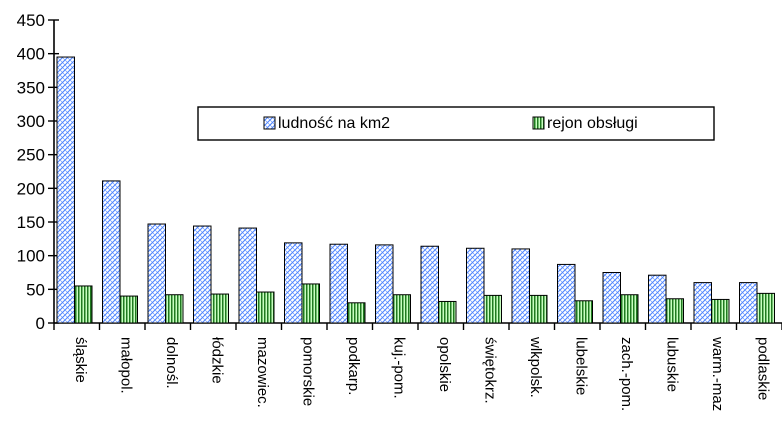  I want to click on y-tick-label: 100, so click(31, 256).